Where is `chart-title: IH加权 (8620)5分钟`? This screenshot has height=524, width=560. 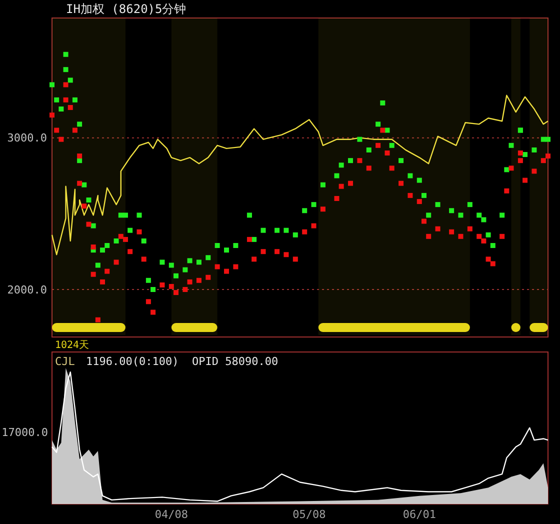
chart-title: IH加权 (8620)5分钟 is located at coordinates (126, 9).